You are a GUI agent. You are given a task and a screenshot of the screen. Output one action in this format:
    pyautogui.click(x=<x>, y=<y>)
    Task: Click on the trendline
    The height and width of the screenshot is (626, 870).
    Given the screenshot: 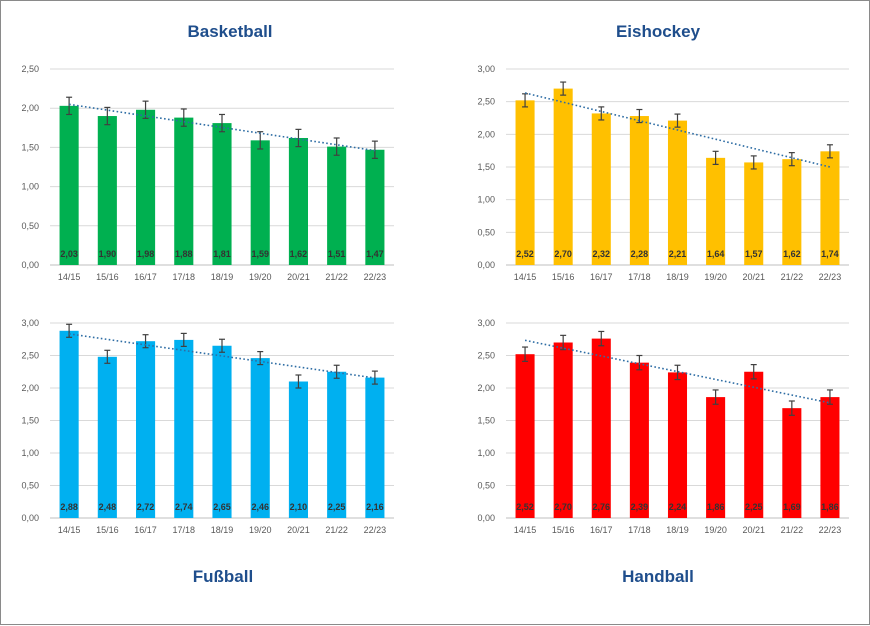 What is the action you would take?
    pyautogui.click(x=222, y=356)
    